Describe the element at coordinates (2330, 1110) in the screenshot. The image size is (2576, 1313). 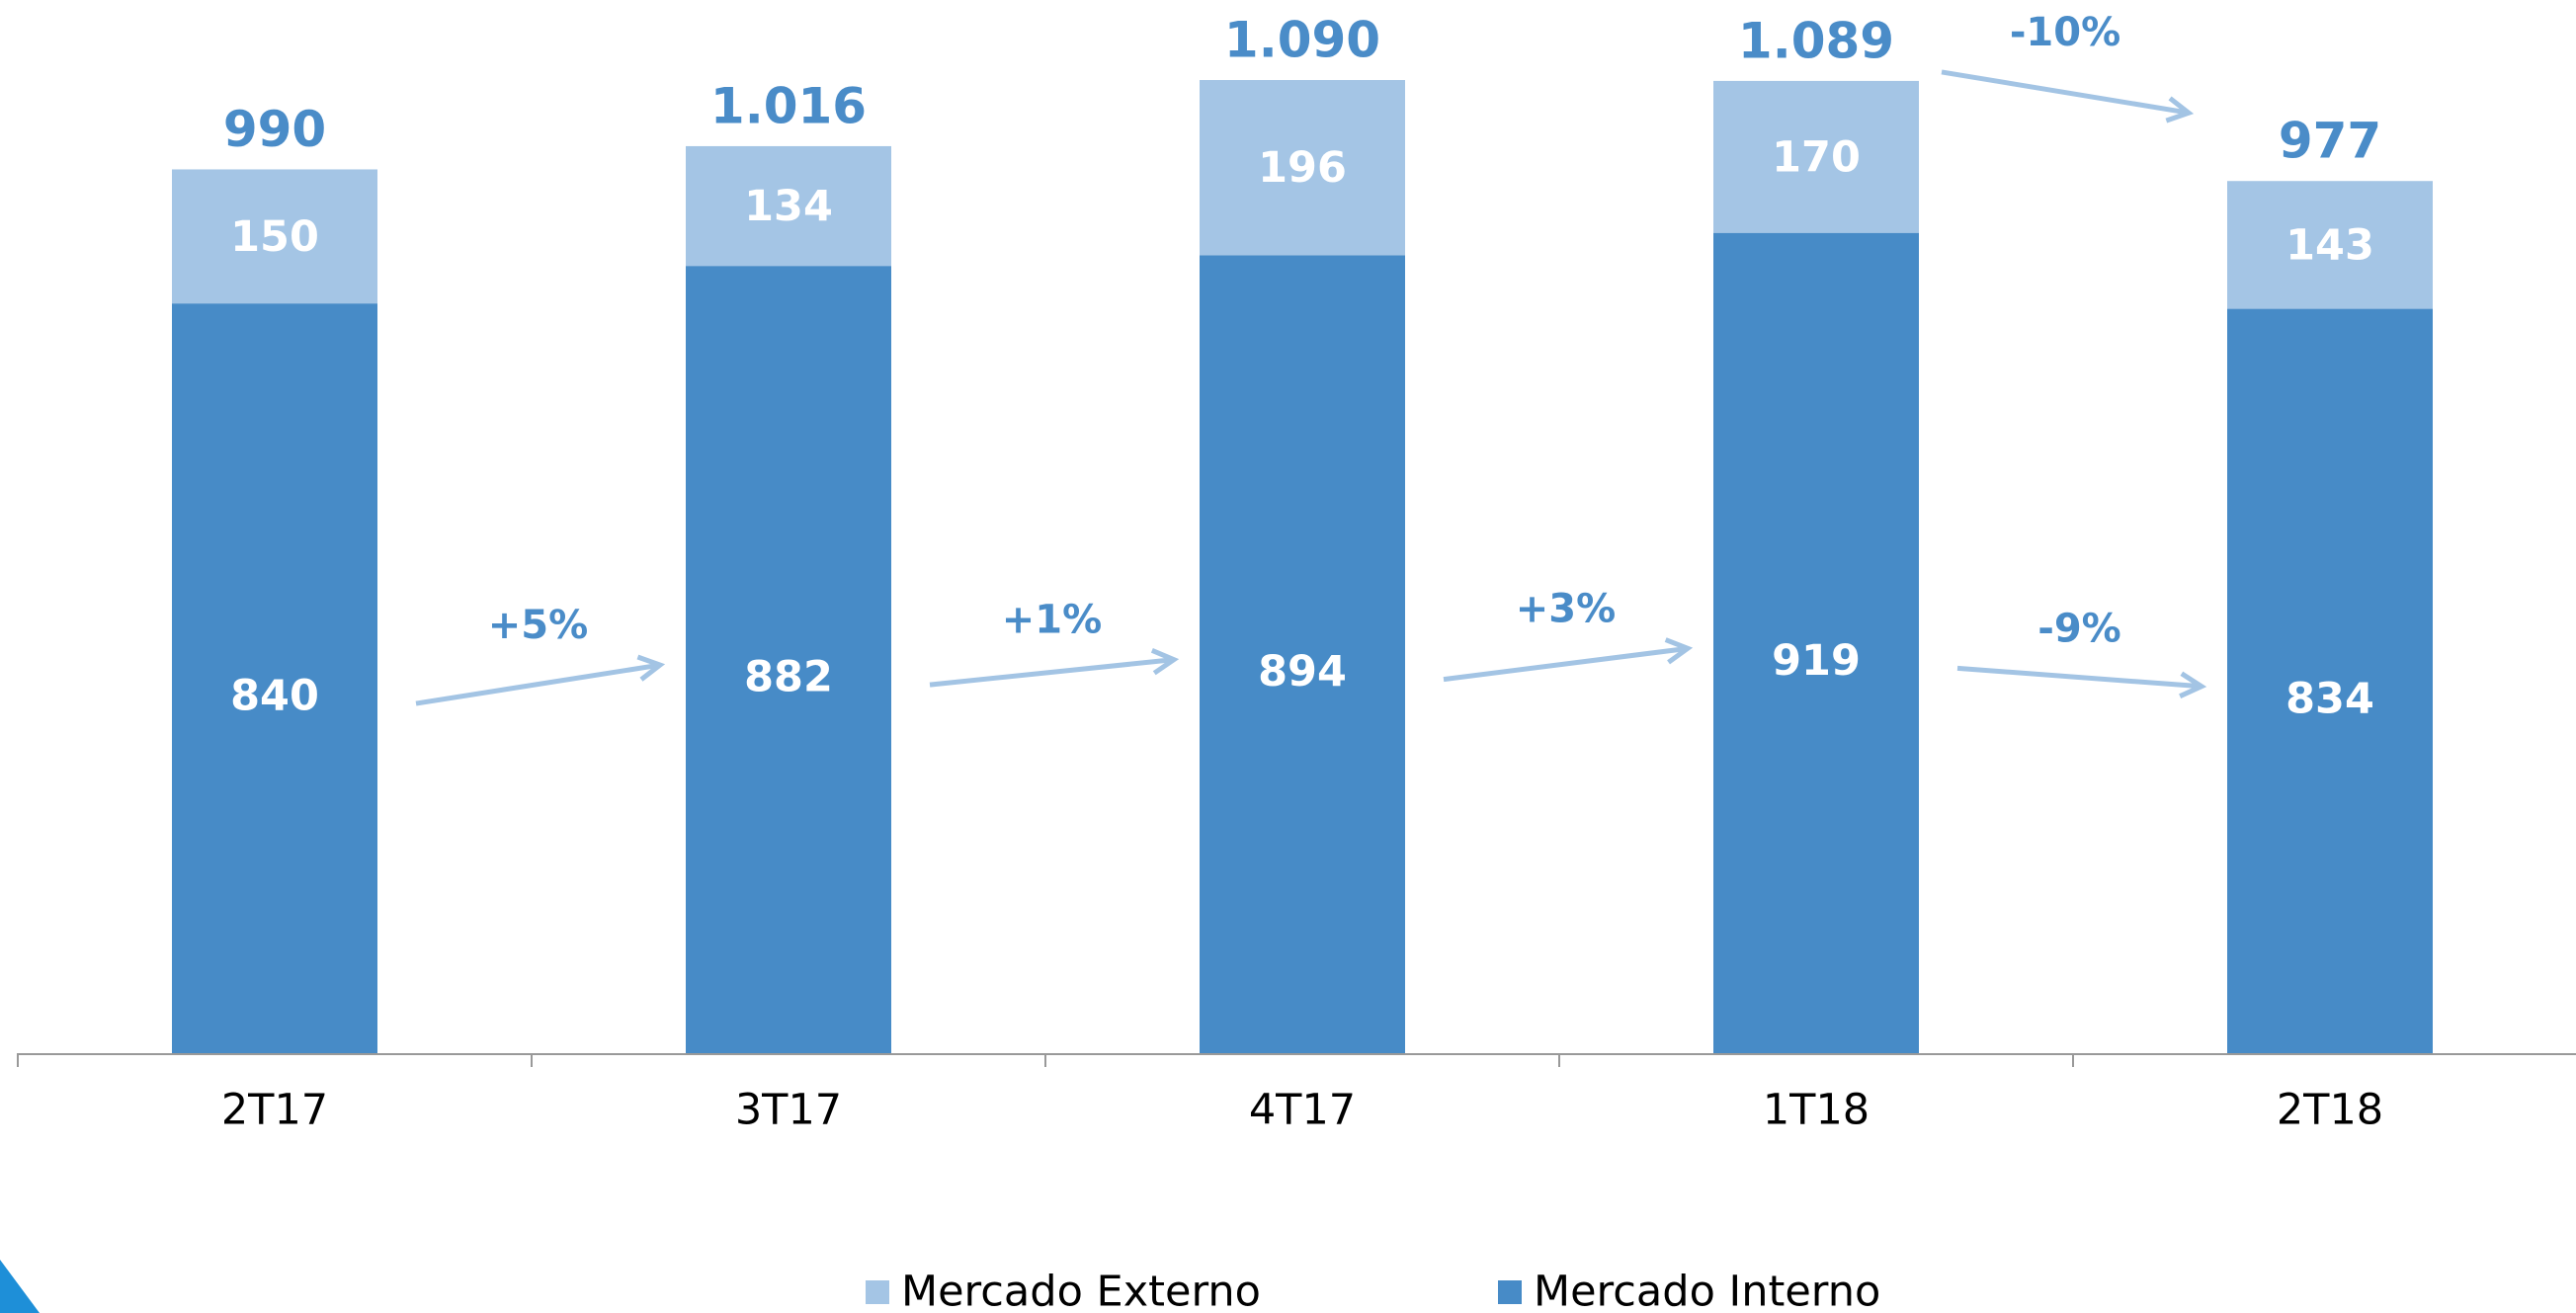
I see `x-tick-label: 2T18` at that location.